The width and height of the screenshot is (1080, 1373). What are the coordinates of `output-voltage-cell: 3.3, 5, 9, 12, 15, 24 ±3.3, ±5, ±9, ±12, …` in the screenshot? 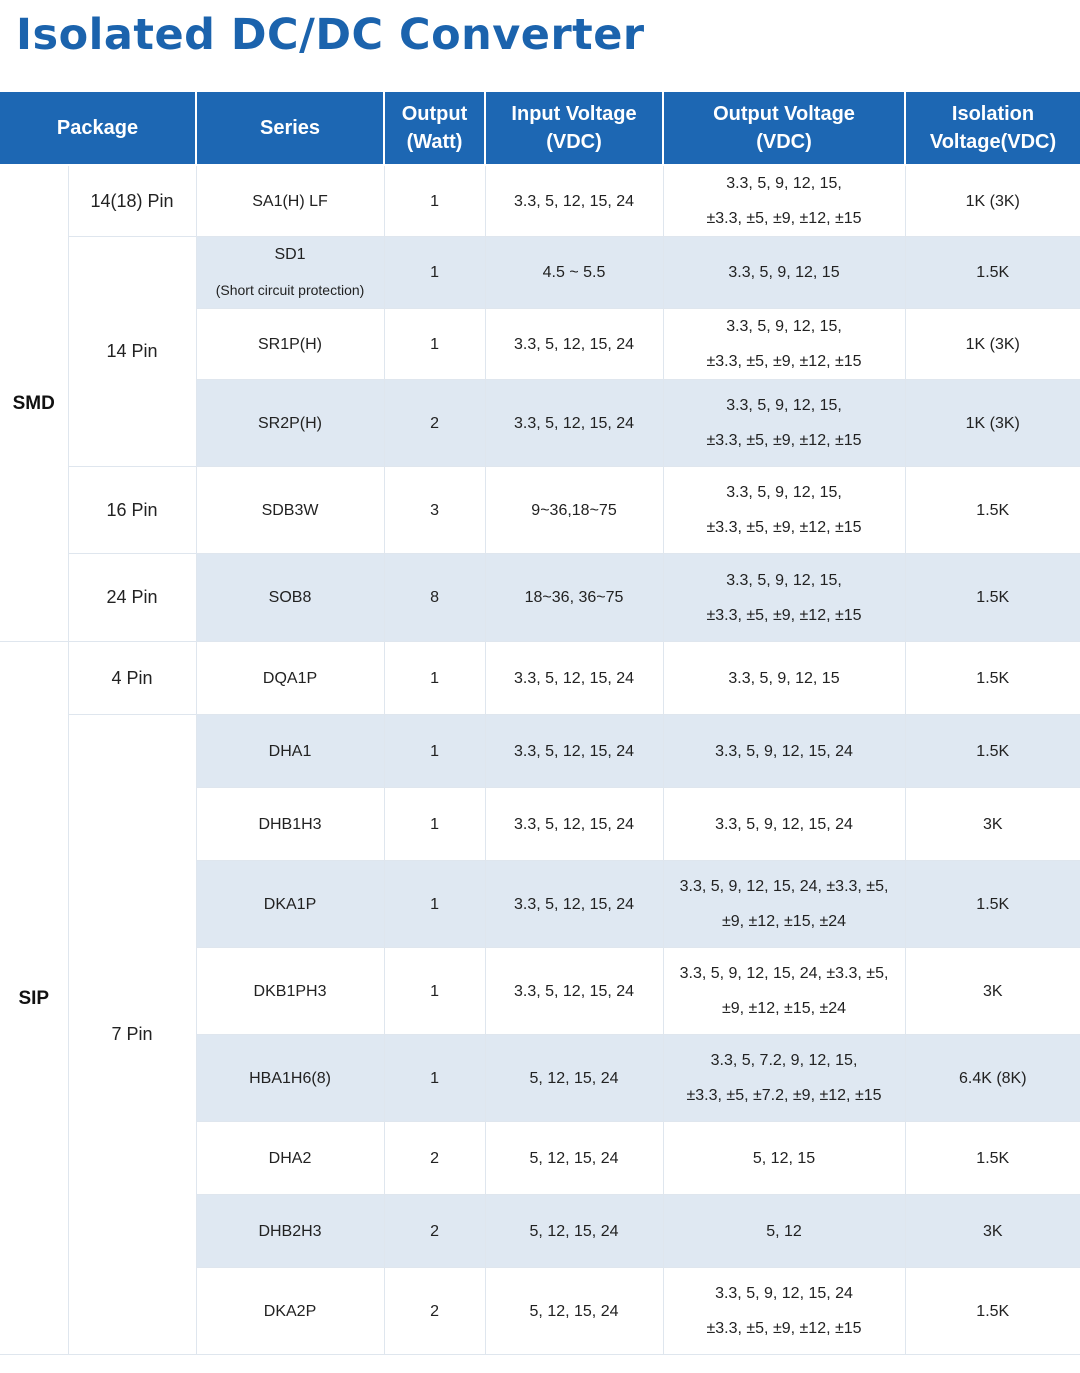 It's located at (784, 1311).